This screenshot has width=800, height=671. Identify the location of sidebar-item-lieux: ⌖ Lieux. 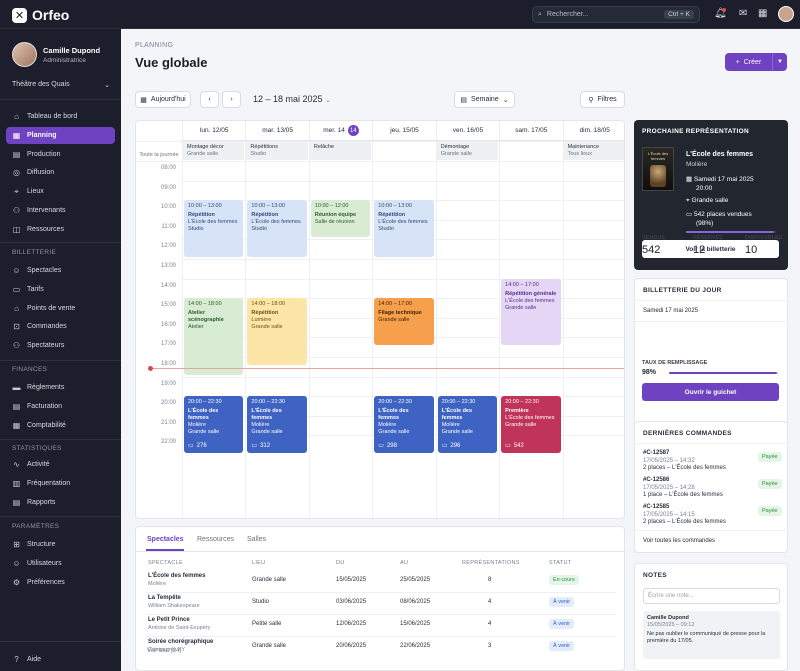
(60, 191).